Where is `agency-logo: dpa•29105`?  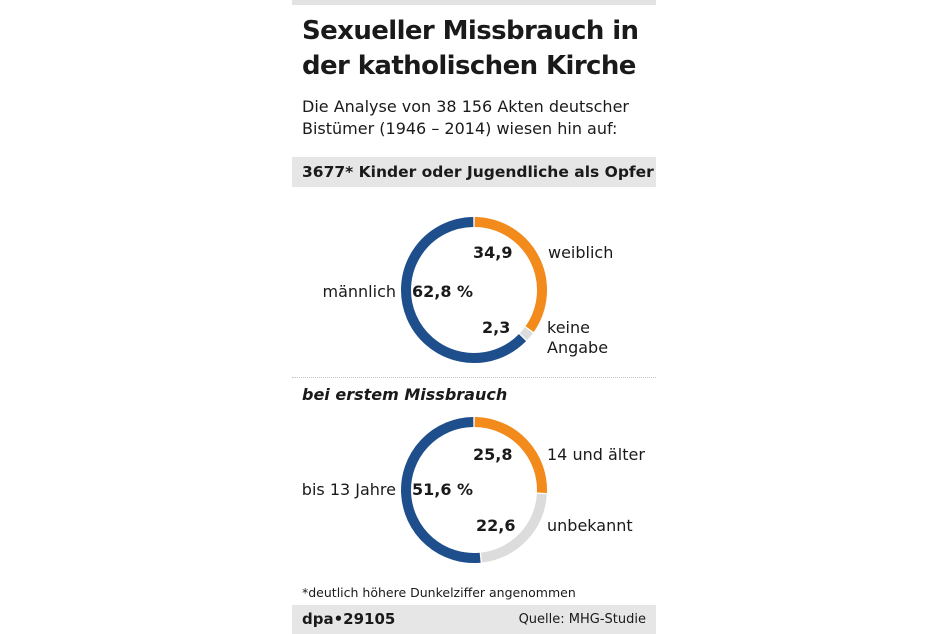 agency-logo: dpa•29105 is located at coordinates (349, 619).